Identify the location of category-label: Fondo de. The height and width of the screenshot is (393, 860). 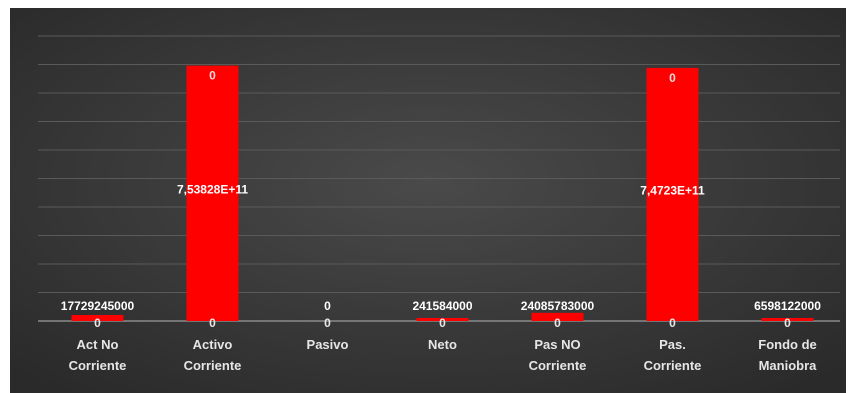
(787, 344).